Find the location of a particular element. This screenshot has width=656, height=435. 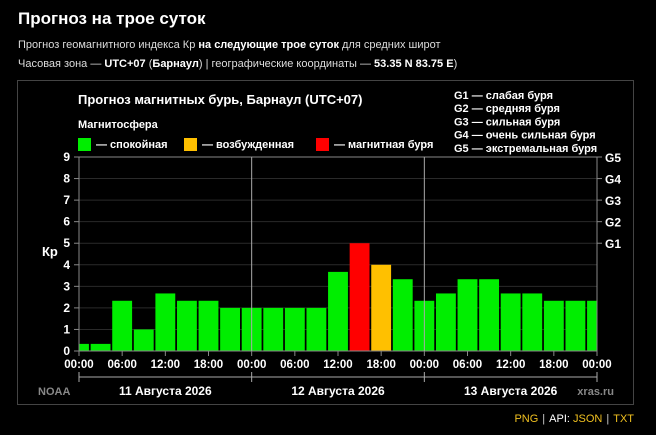

description-text: Прогноз геомагнитного индекса Кр is located at coordinates (108, 45).